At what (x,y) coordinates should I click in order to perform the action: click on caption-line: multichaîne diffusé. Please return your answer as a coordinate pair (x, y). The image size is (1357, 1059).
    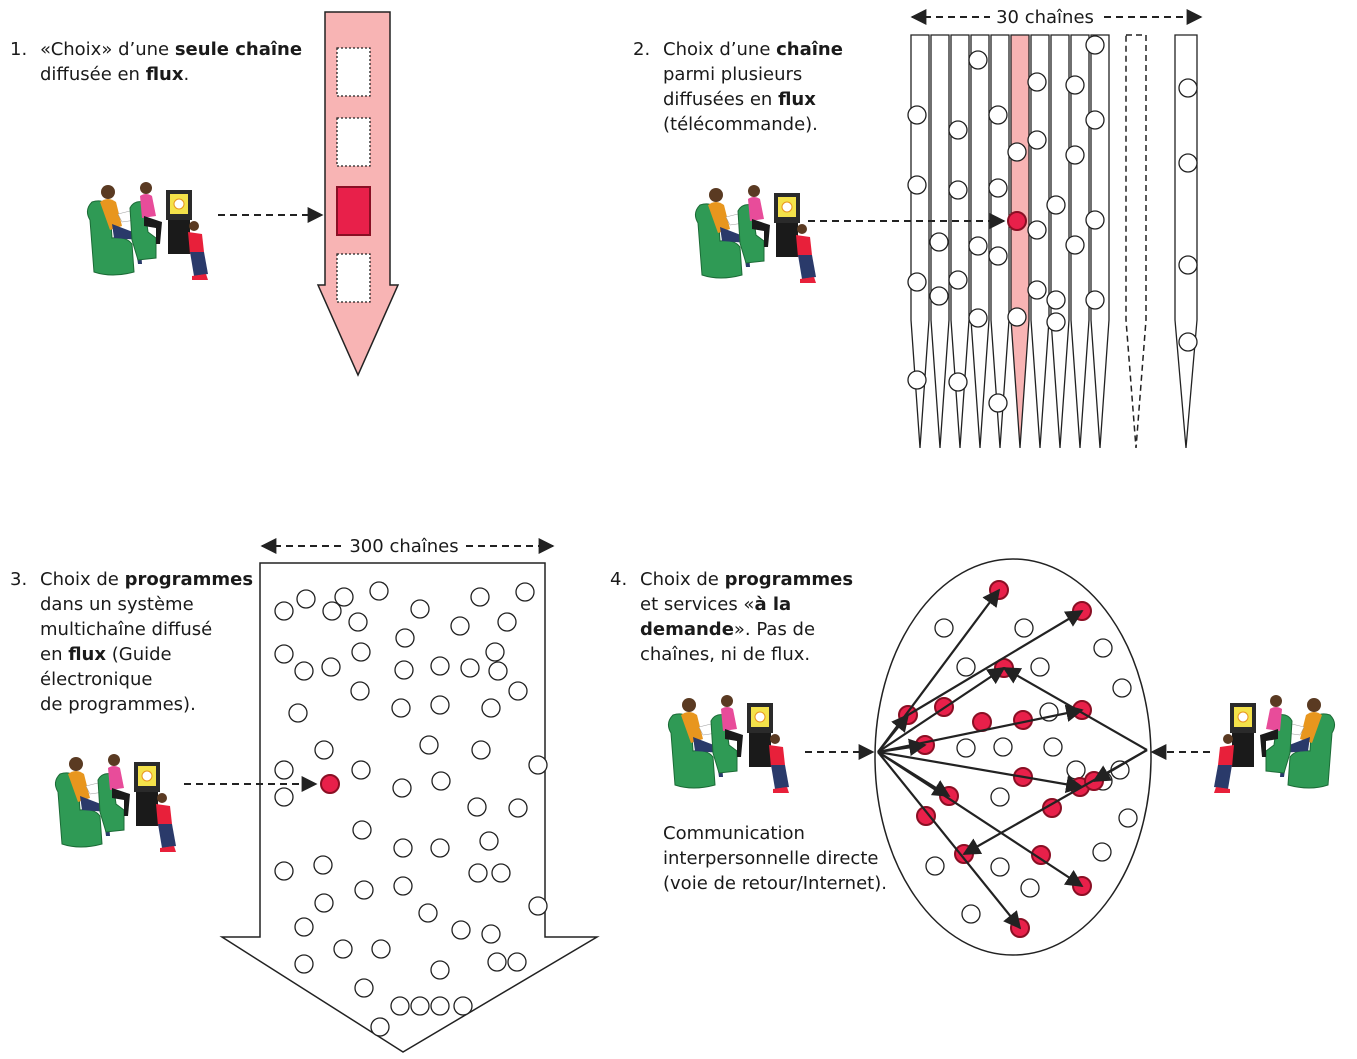
    Looking at the image, I should click on (131, 629).